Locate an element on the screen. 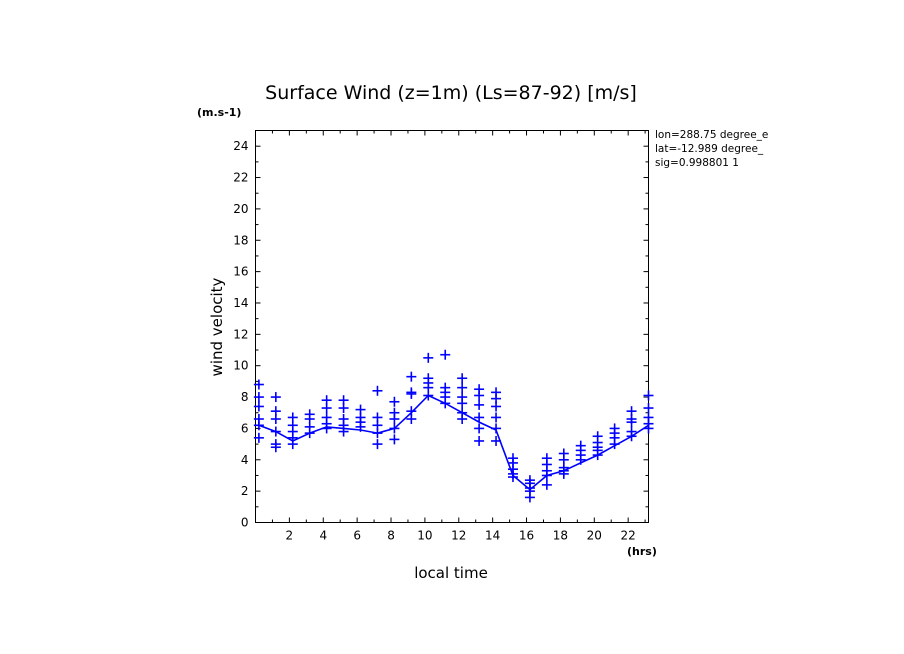 The width and height of the screenshot is (904, 654). y-tick-label: 24 is located at coordinates (240, 146).